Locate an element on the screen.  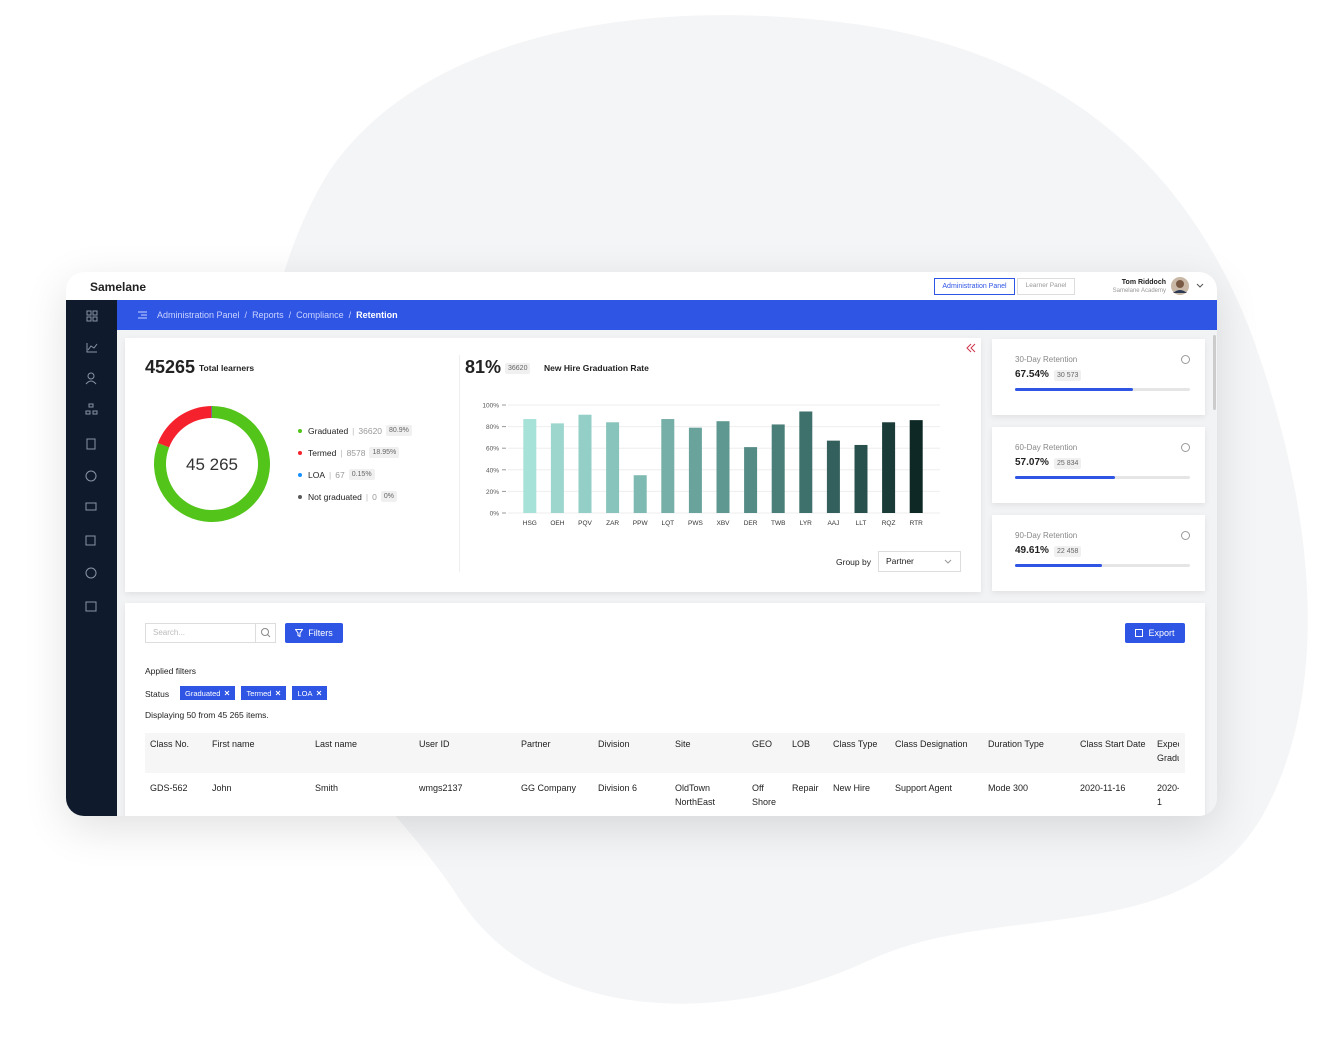
applied-label: Applied filters is located at coordinates (171, 671).